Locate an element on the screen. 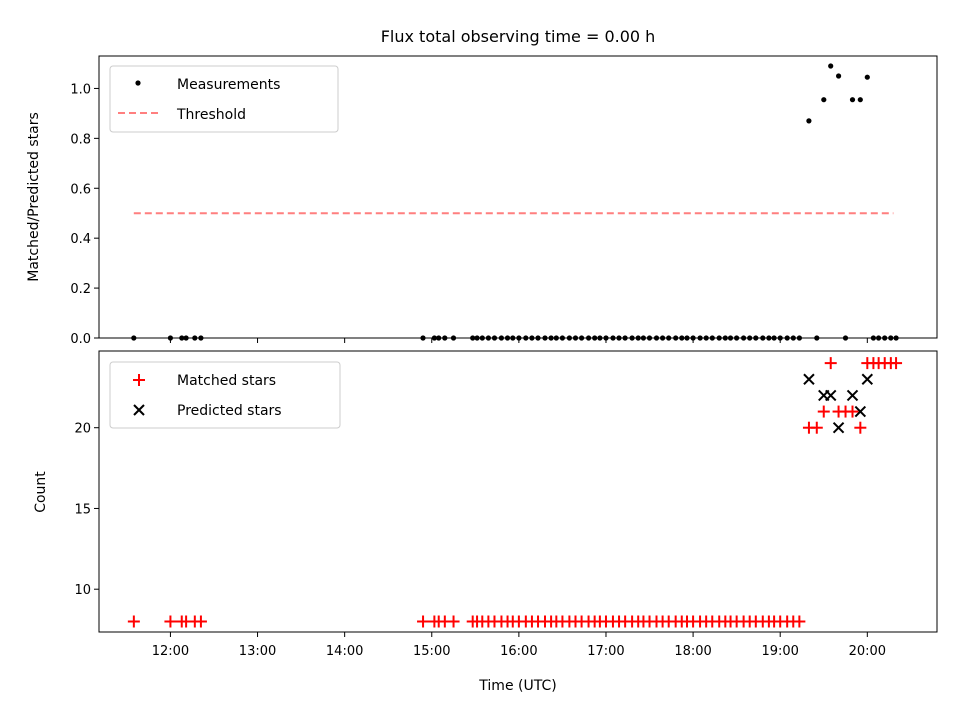 Image resolution: width=960 pixels, height=720 pixels. ratio-y-tick-label: 0.2 is located at coordinates (80, 289).